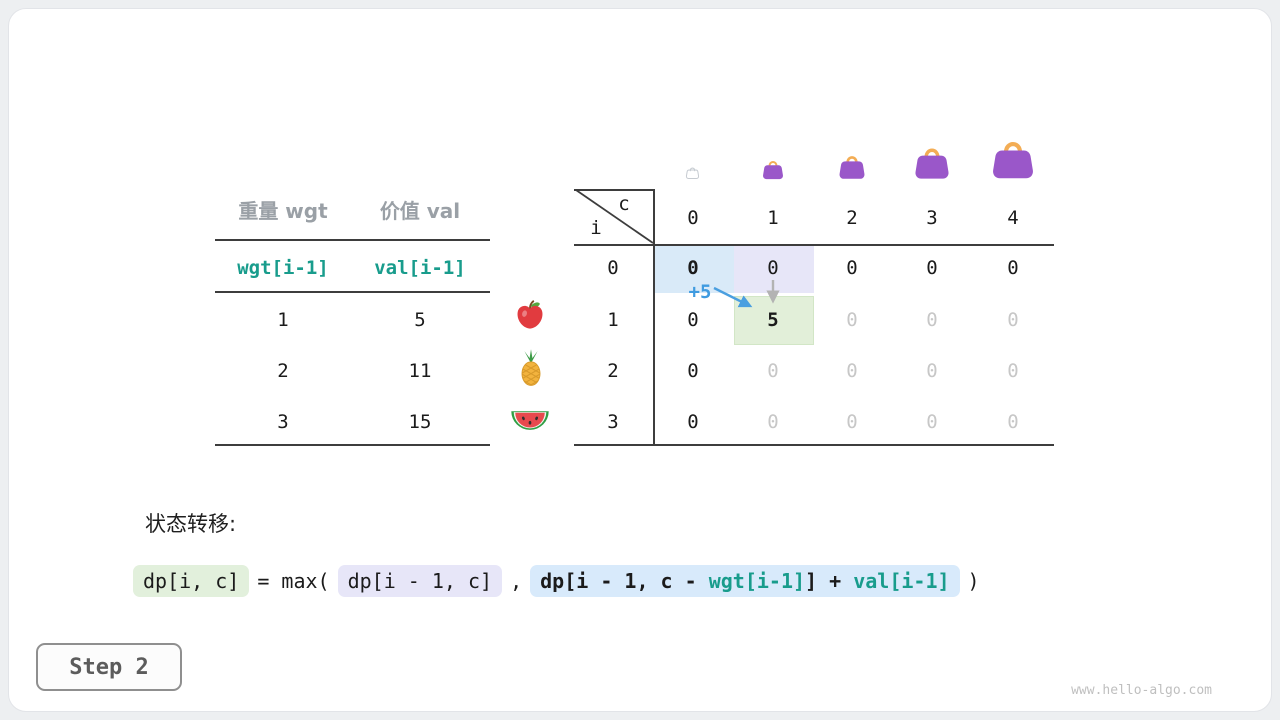 The height and width of the screenshot is (720, 1280). I want to click on dp-rule-vertical, so click(654, 317).